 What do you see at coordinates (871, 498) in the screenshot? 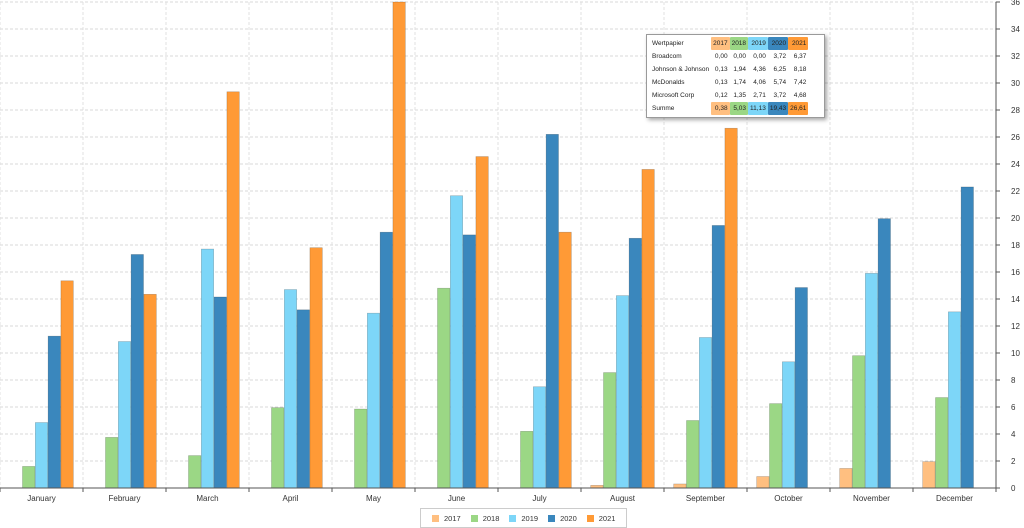
I see `x-tick-label: November` at bounding box center [871, 498].